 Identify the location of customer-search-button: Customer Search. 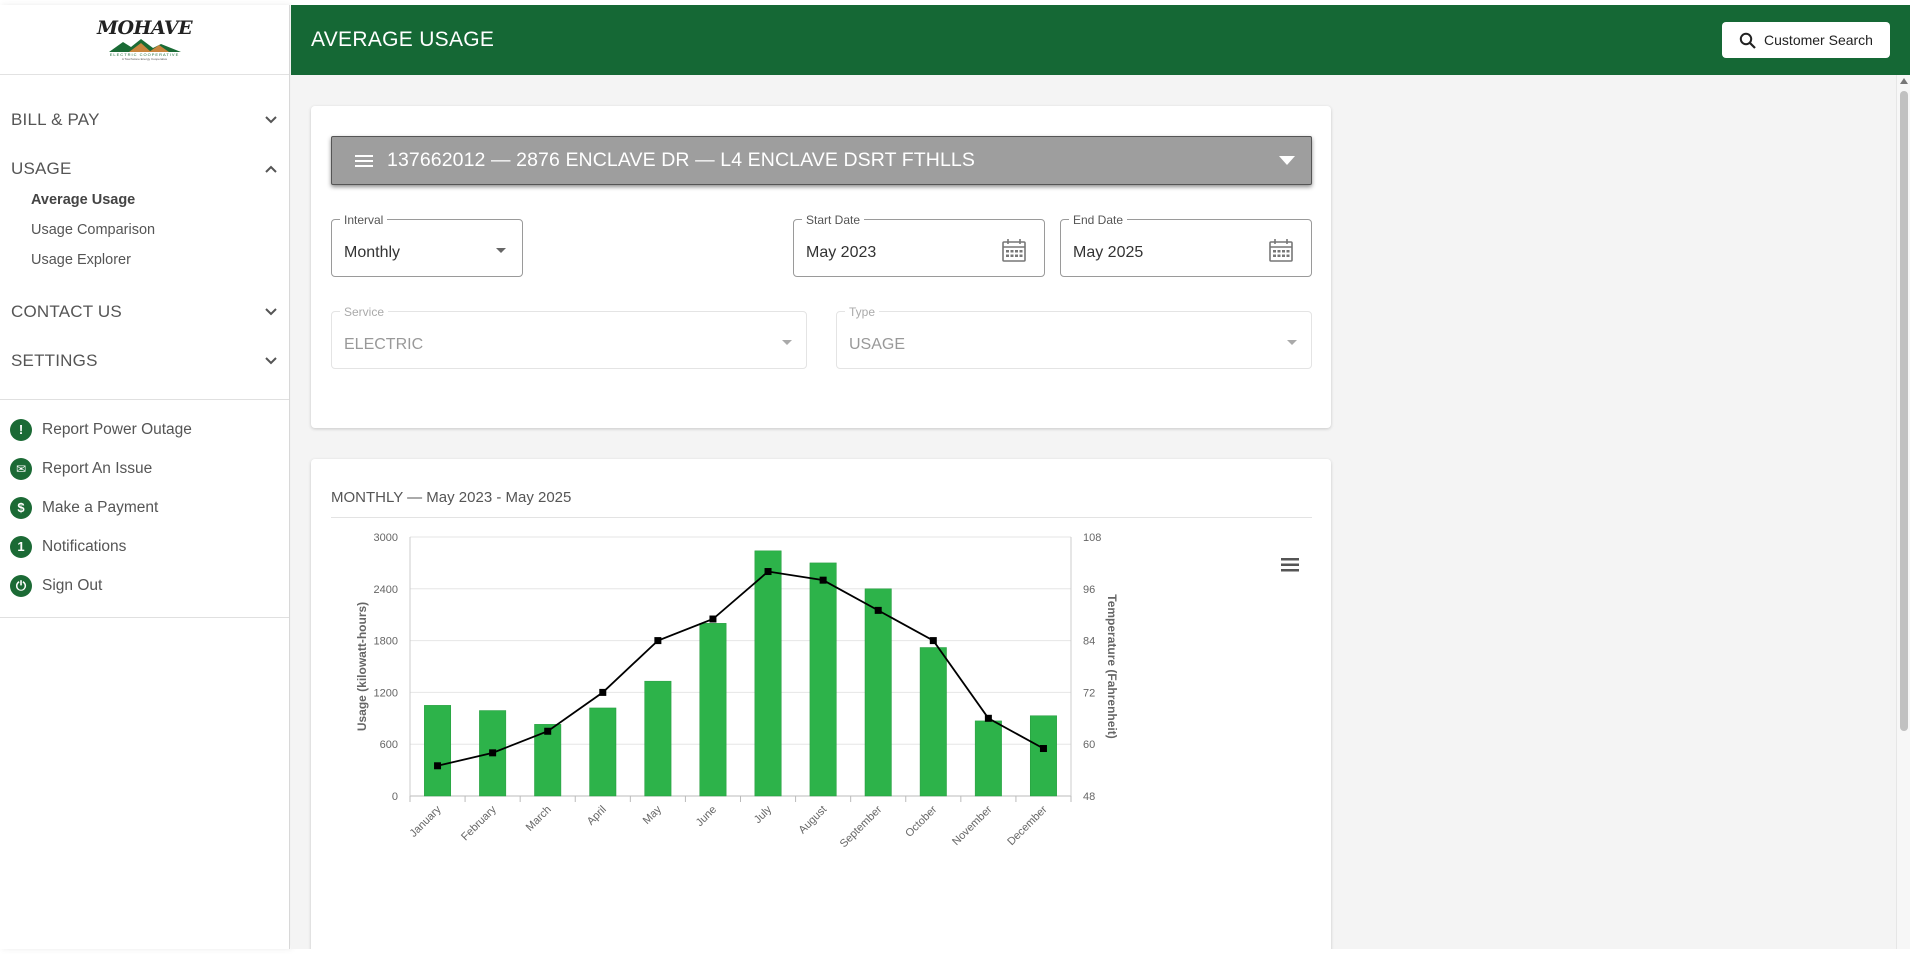
(1806, 40).